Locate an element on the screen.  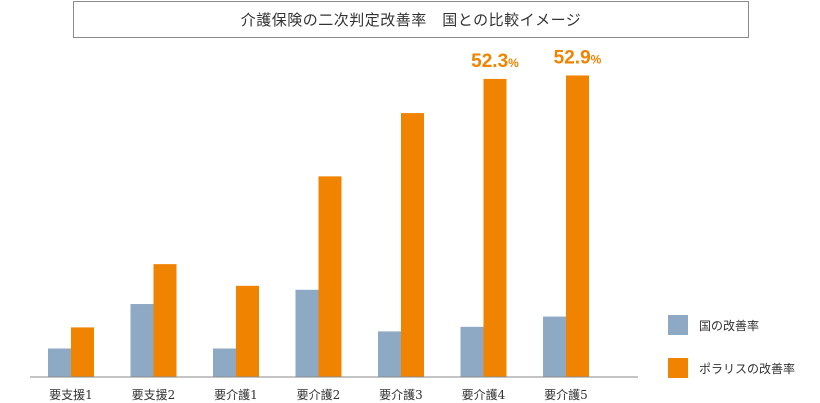
x-tick-label: 要介護1 is located at coordinates (236, 394).